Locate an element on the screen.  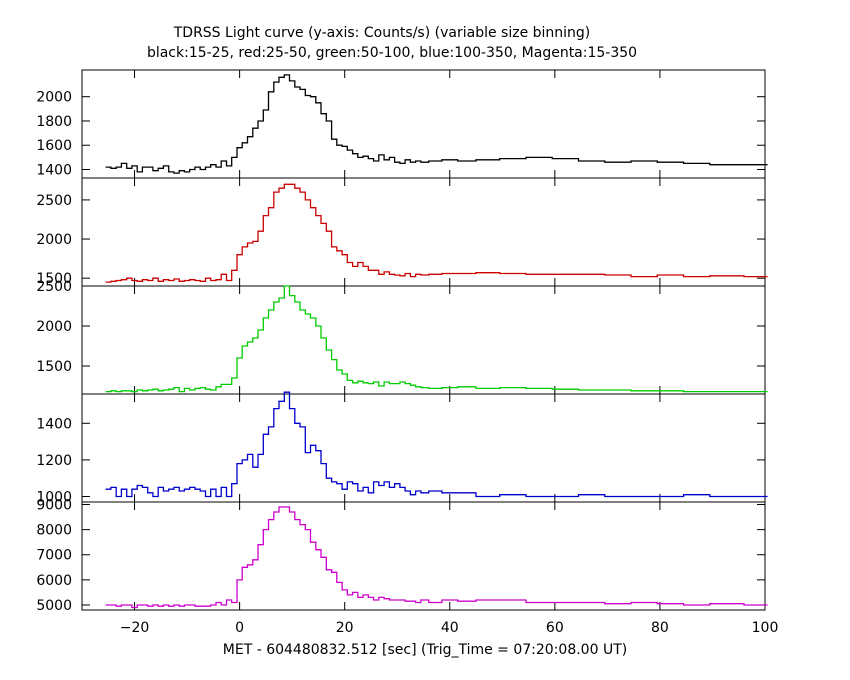
panel-2: 1500 2000 2500 is located at coordinates (402, 232).